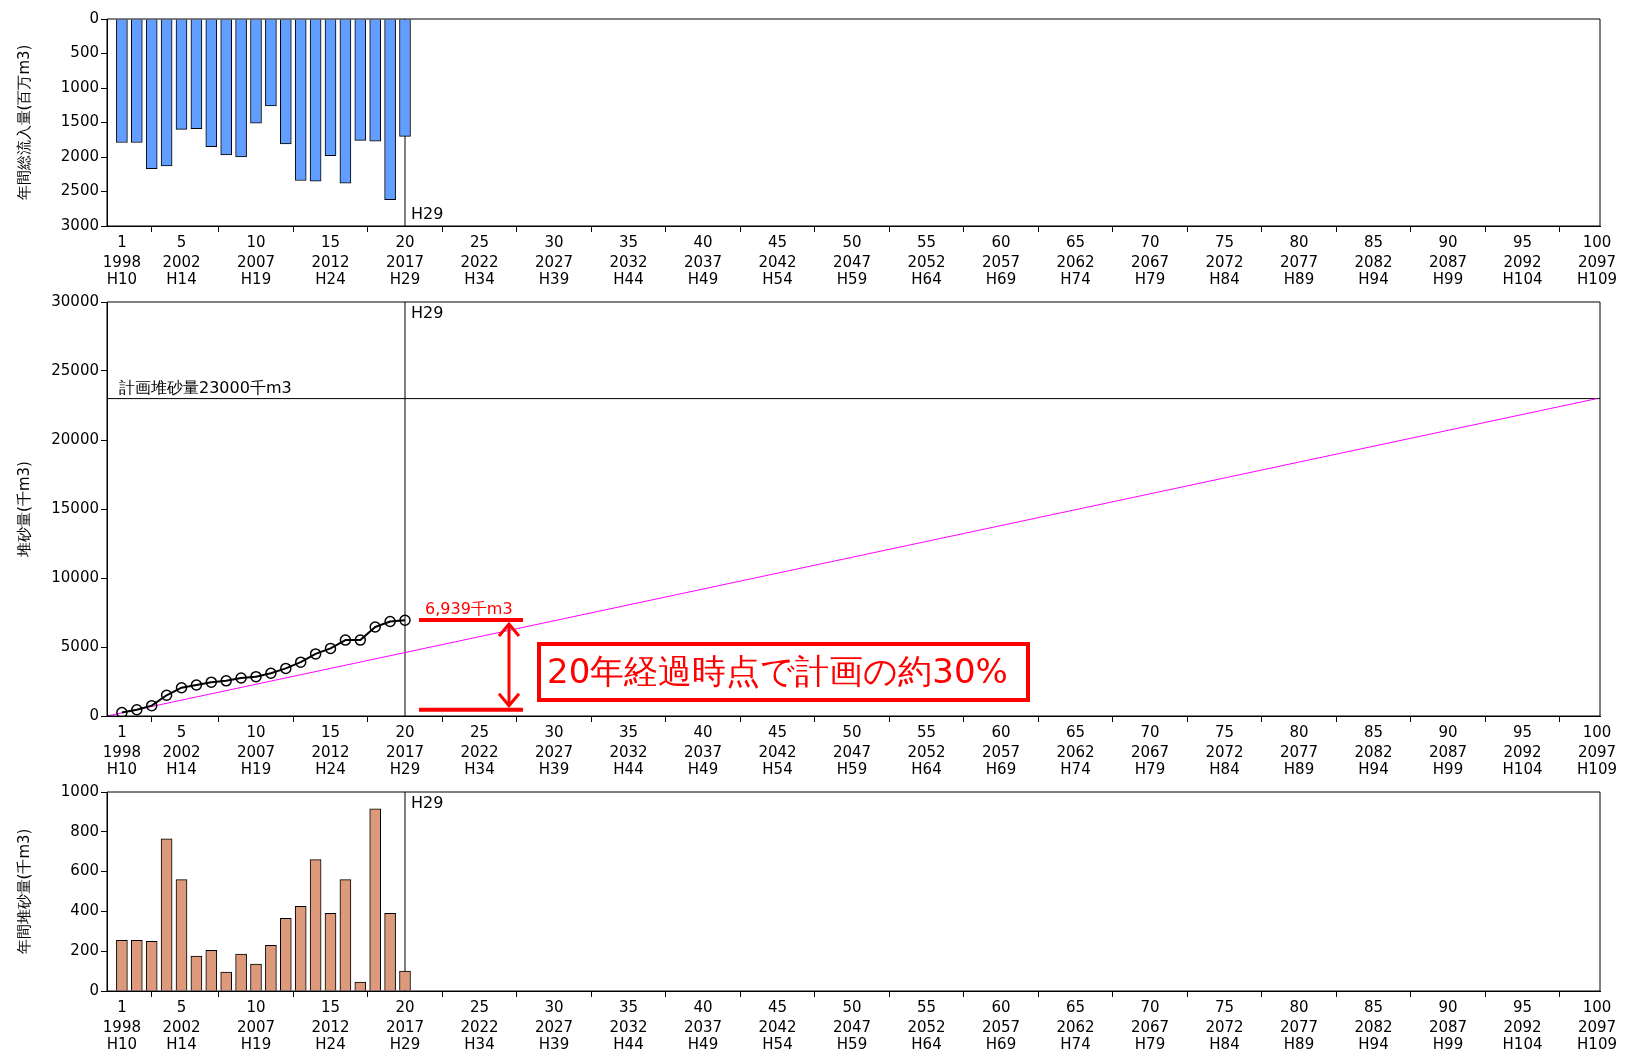 This screenshot has height=1060, width=1636. What do you see at coordinates (84, 910) in the screenshot?
I see `y-tick-label: 400` at bounding box center [84, 910].